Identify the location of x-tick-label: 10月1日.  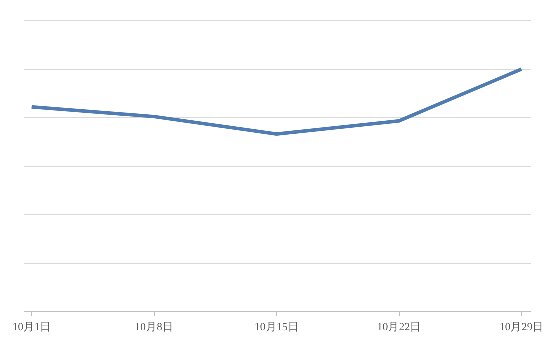
(32, 328).